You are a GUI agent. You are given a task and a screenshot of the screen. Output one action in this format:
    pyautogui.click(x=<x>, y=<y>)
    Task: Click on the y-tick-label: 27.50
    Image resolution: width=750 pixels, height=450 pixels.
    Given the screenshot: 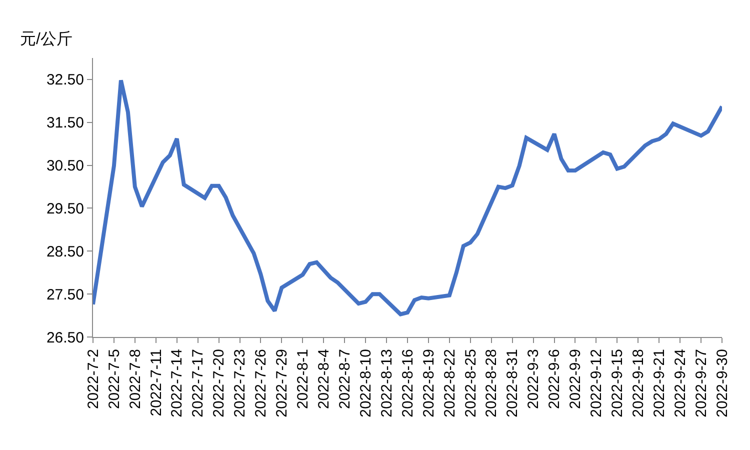 What is the action you would take?
    pyautogui.click(x=65, y=295)
    